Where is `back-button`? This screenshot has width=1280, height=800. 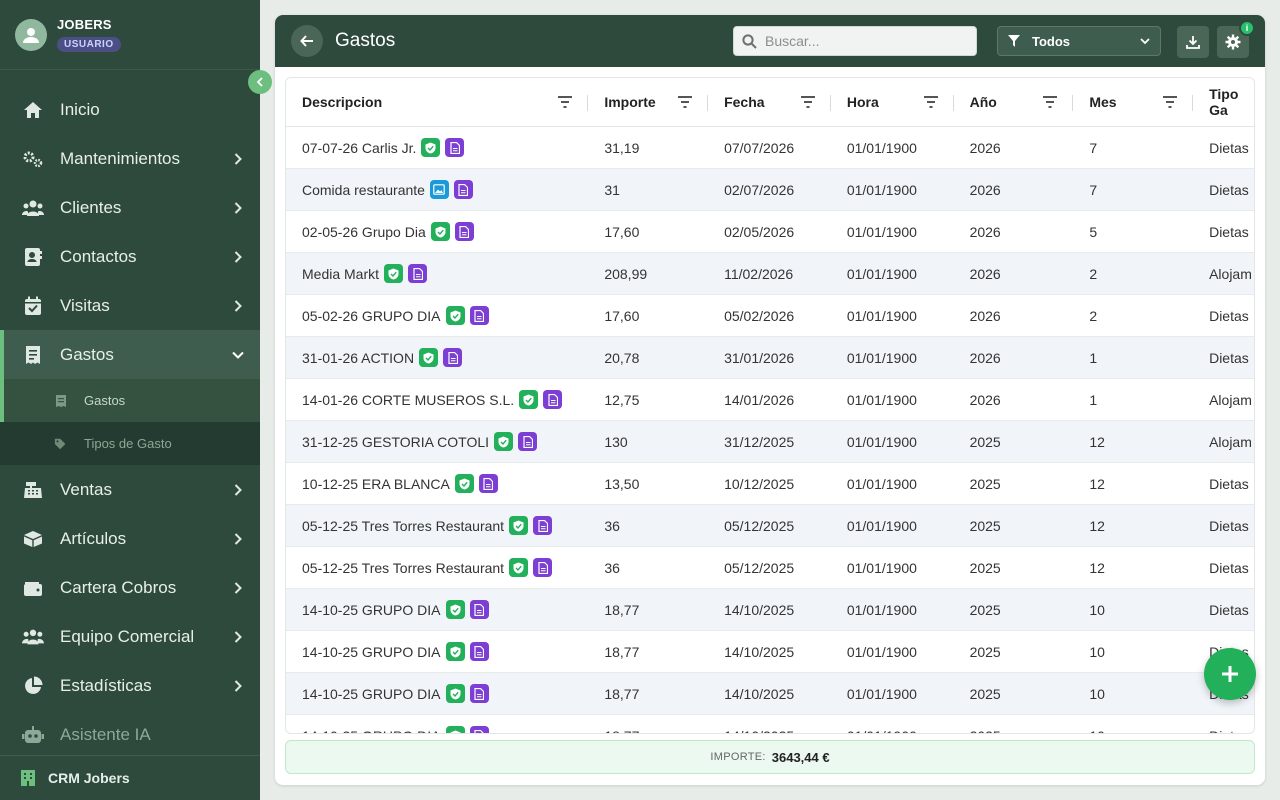
back-button is located at coordinates (307, 41).